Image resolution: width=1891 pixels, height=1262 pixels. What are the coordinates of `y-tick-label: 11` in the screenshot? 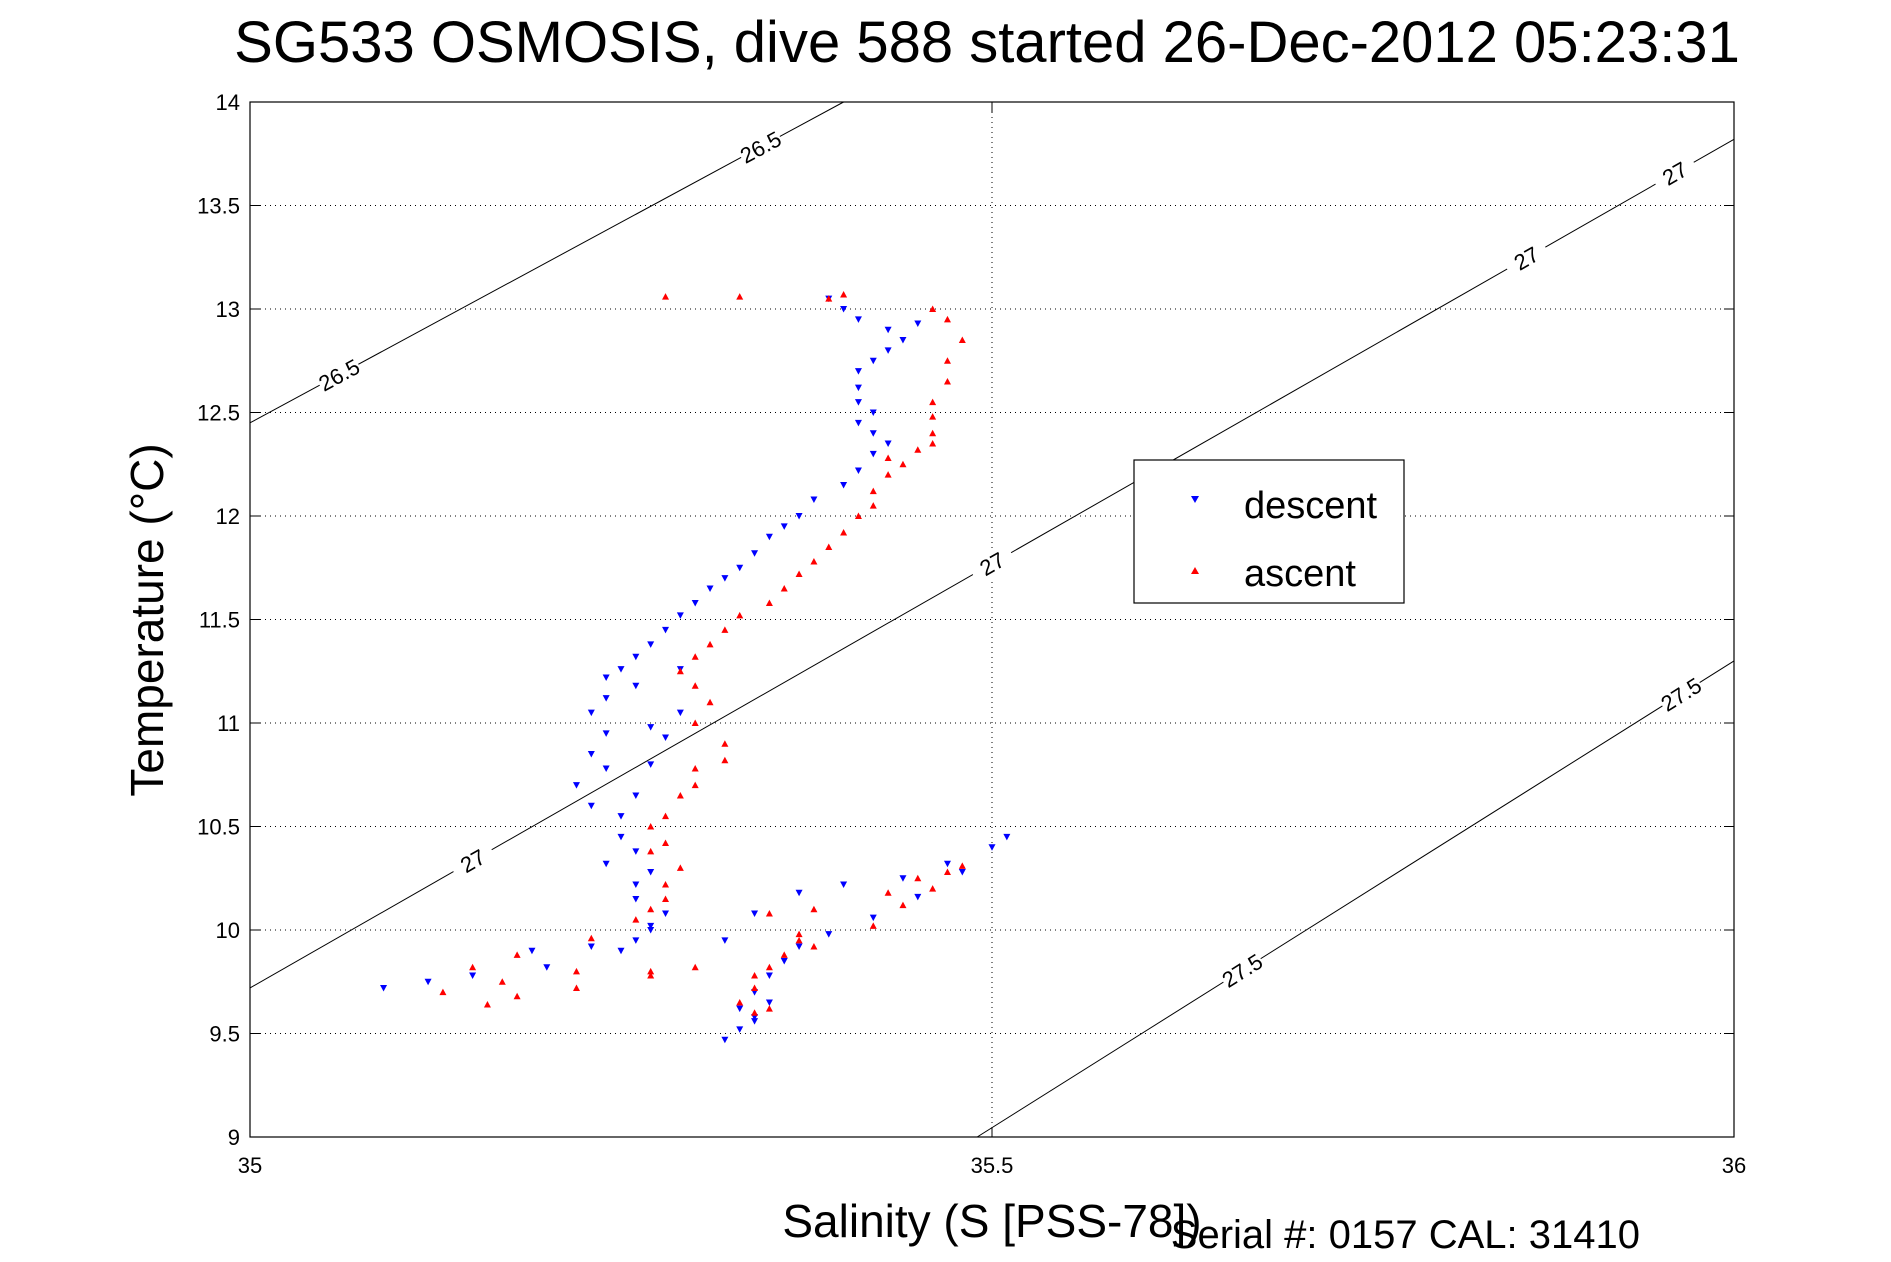 It's located at (228, 723).